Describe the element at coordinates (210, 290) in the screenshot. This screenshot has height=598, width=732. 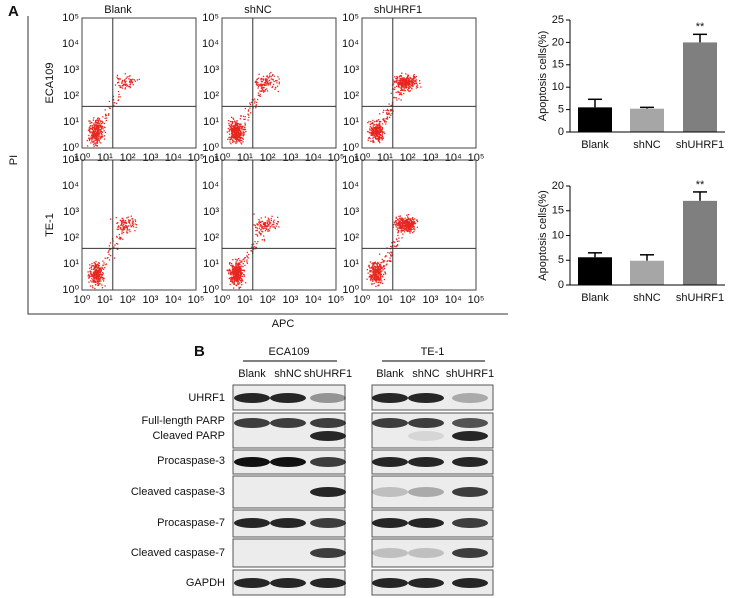
I see `y-tick-label: 10⁰` at that location.